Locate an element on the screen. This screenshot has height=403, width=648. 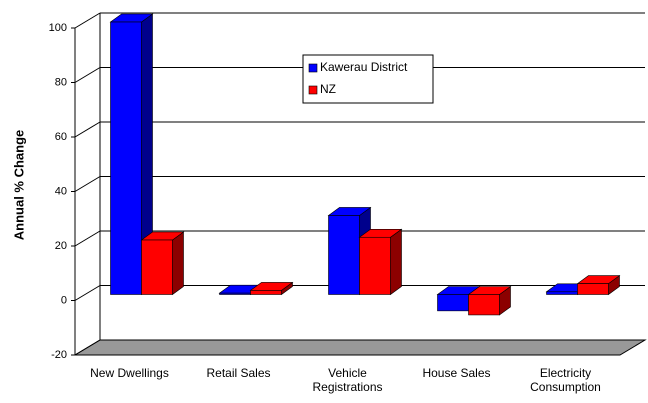
y-tick-label: 80 is located at coordinates (61, 82).